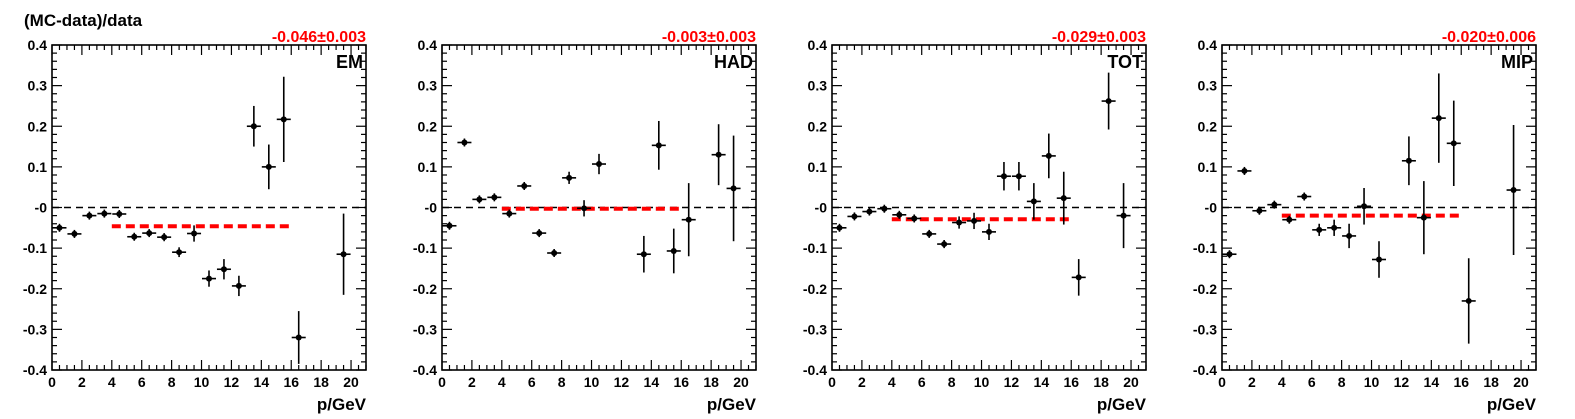 The width and height of the screenshot is (1575, 419). I want to click on panel-label: MIP, so click(1517, 62).